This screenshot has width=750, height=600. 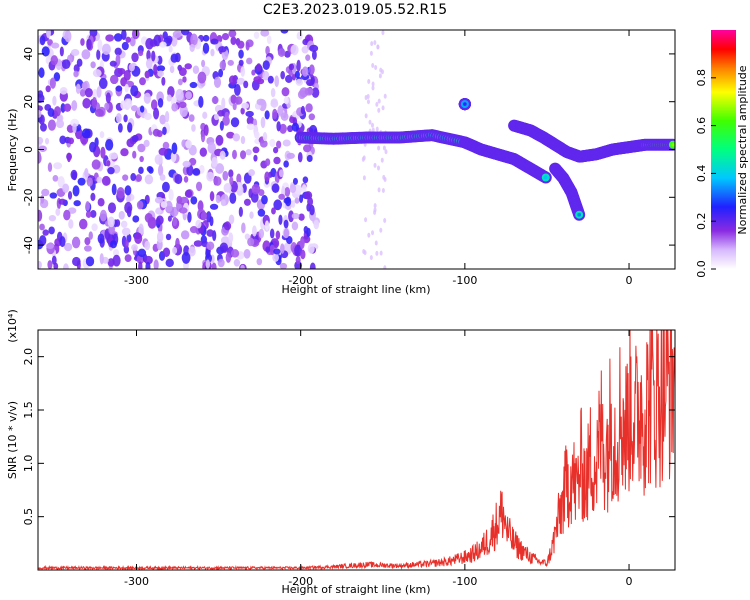 What do you see at coordinates (742, 149) in the screenshot?
I see `colorbar-label: Normalized spectral amplitude` at bounding box center [742, 149].